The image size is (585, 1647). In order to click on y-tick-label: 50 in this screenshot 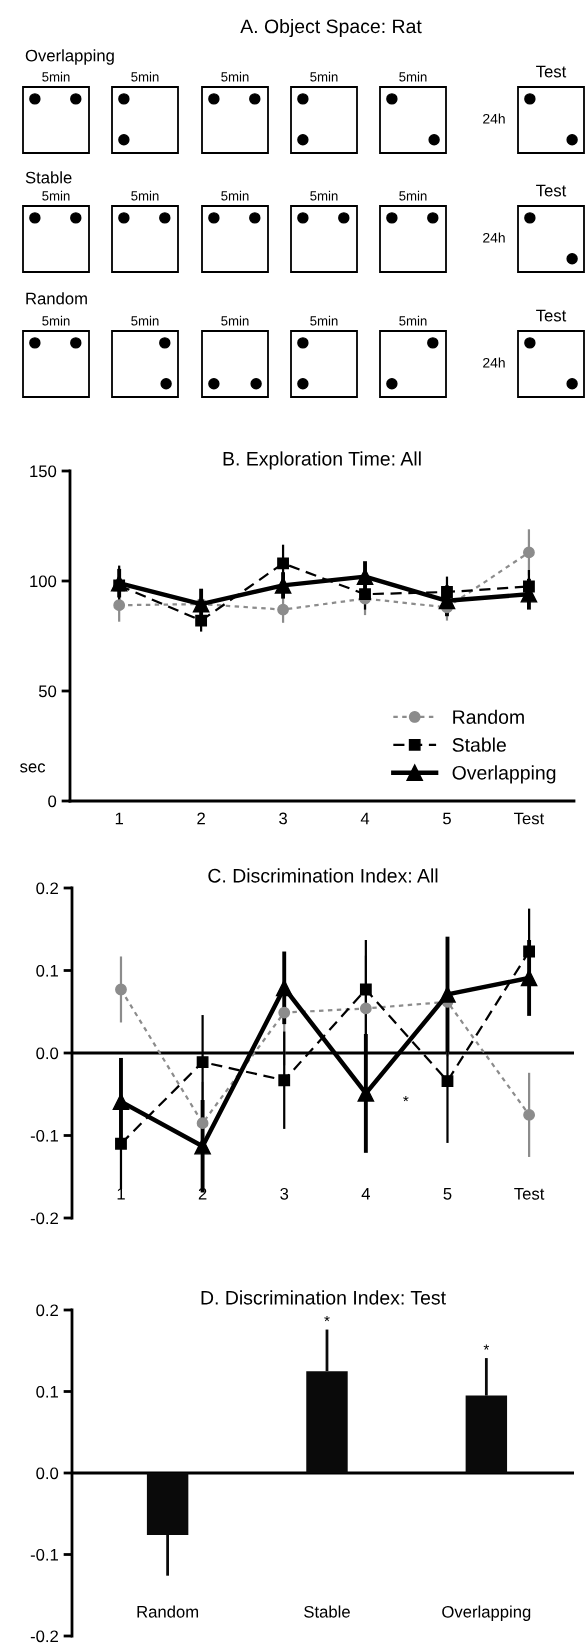, I will do `click(47, 691)`.